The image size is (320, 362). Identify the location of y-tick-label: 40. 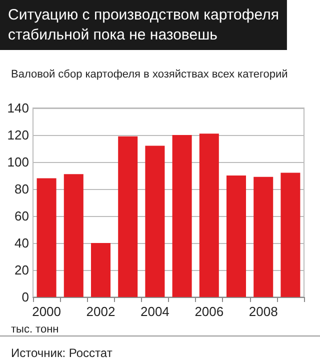
(21, 243).